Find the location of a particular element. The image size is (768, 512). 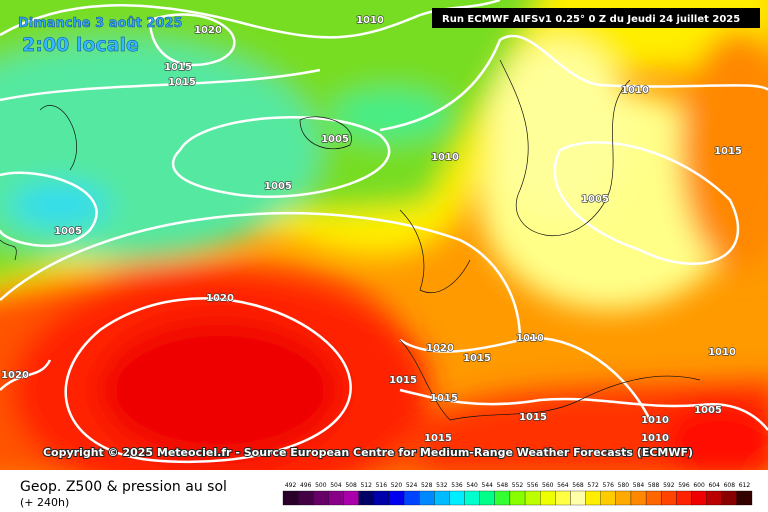

run-banner is located at coordinates (596, 18).